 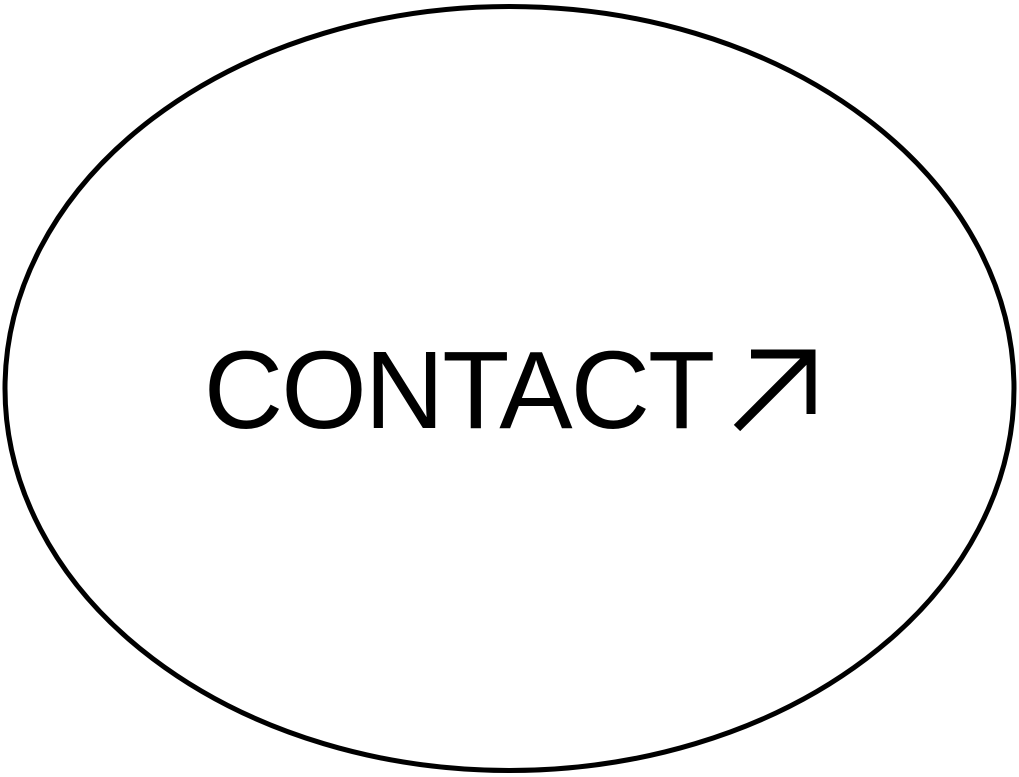 I want to click on contact-label: CONTACT, so click(x=459, y=390).